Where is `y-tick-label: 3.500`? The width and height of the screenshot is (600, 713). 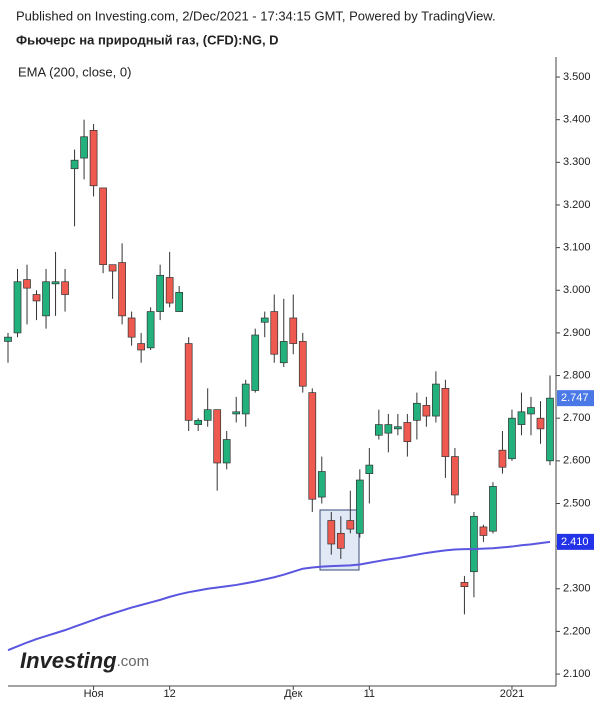 y-tick-label: 3.500 is located at coordinates (577, 77).